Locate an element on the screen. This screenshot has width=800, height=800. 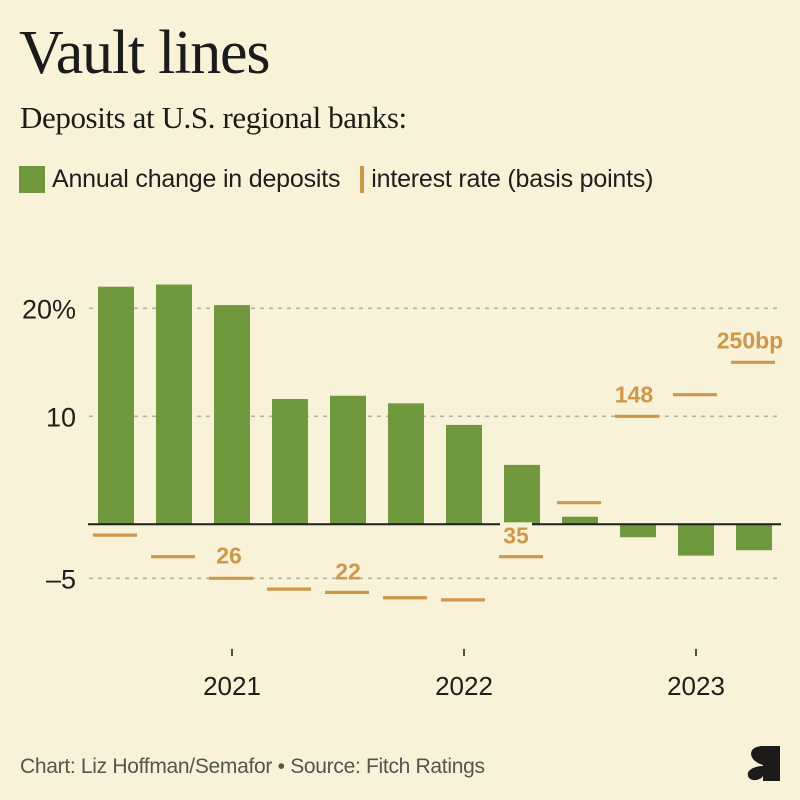
y-tick-label: 20% is located at coordinates (49, 309).